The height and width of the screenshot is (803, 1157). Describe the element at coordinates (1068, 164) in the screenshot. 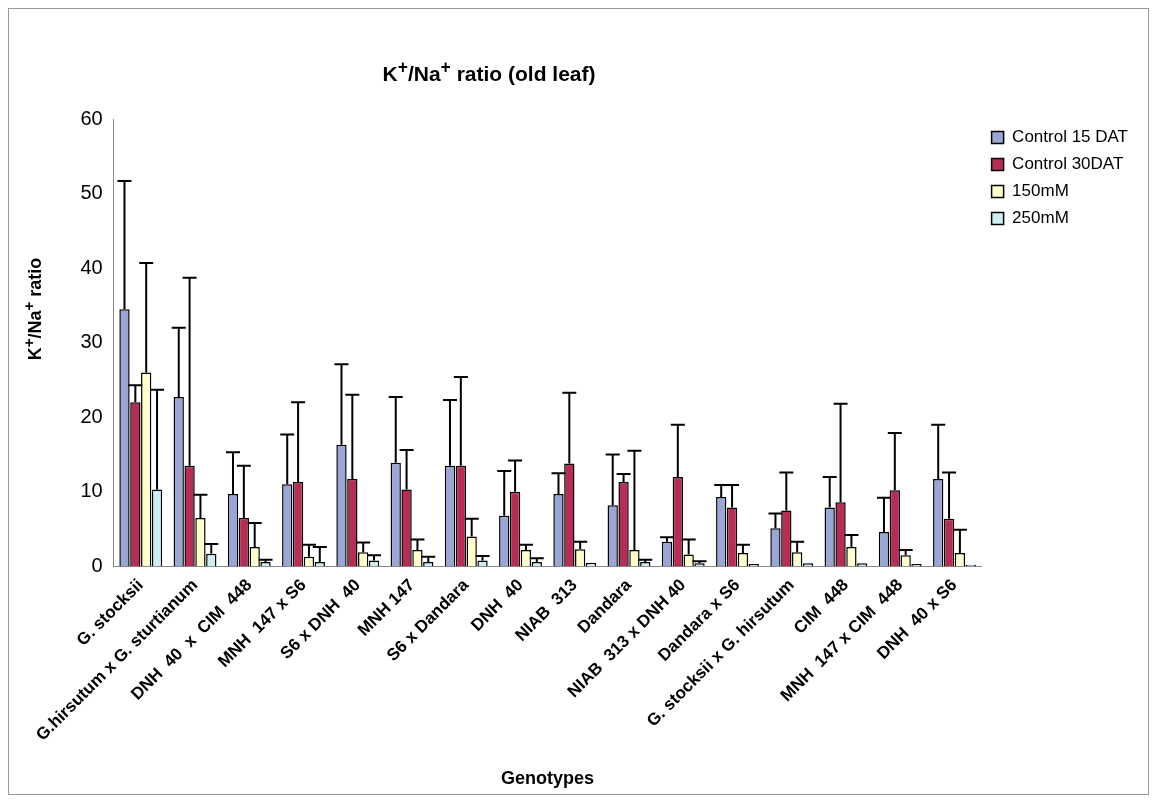

I see `legend-label: Control 30DAT` at that location.